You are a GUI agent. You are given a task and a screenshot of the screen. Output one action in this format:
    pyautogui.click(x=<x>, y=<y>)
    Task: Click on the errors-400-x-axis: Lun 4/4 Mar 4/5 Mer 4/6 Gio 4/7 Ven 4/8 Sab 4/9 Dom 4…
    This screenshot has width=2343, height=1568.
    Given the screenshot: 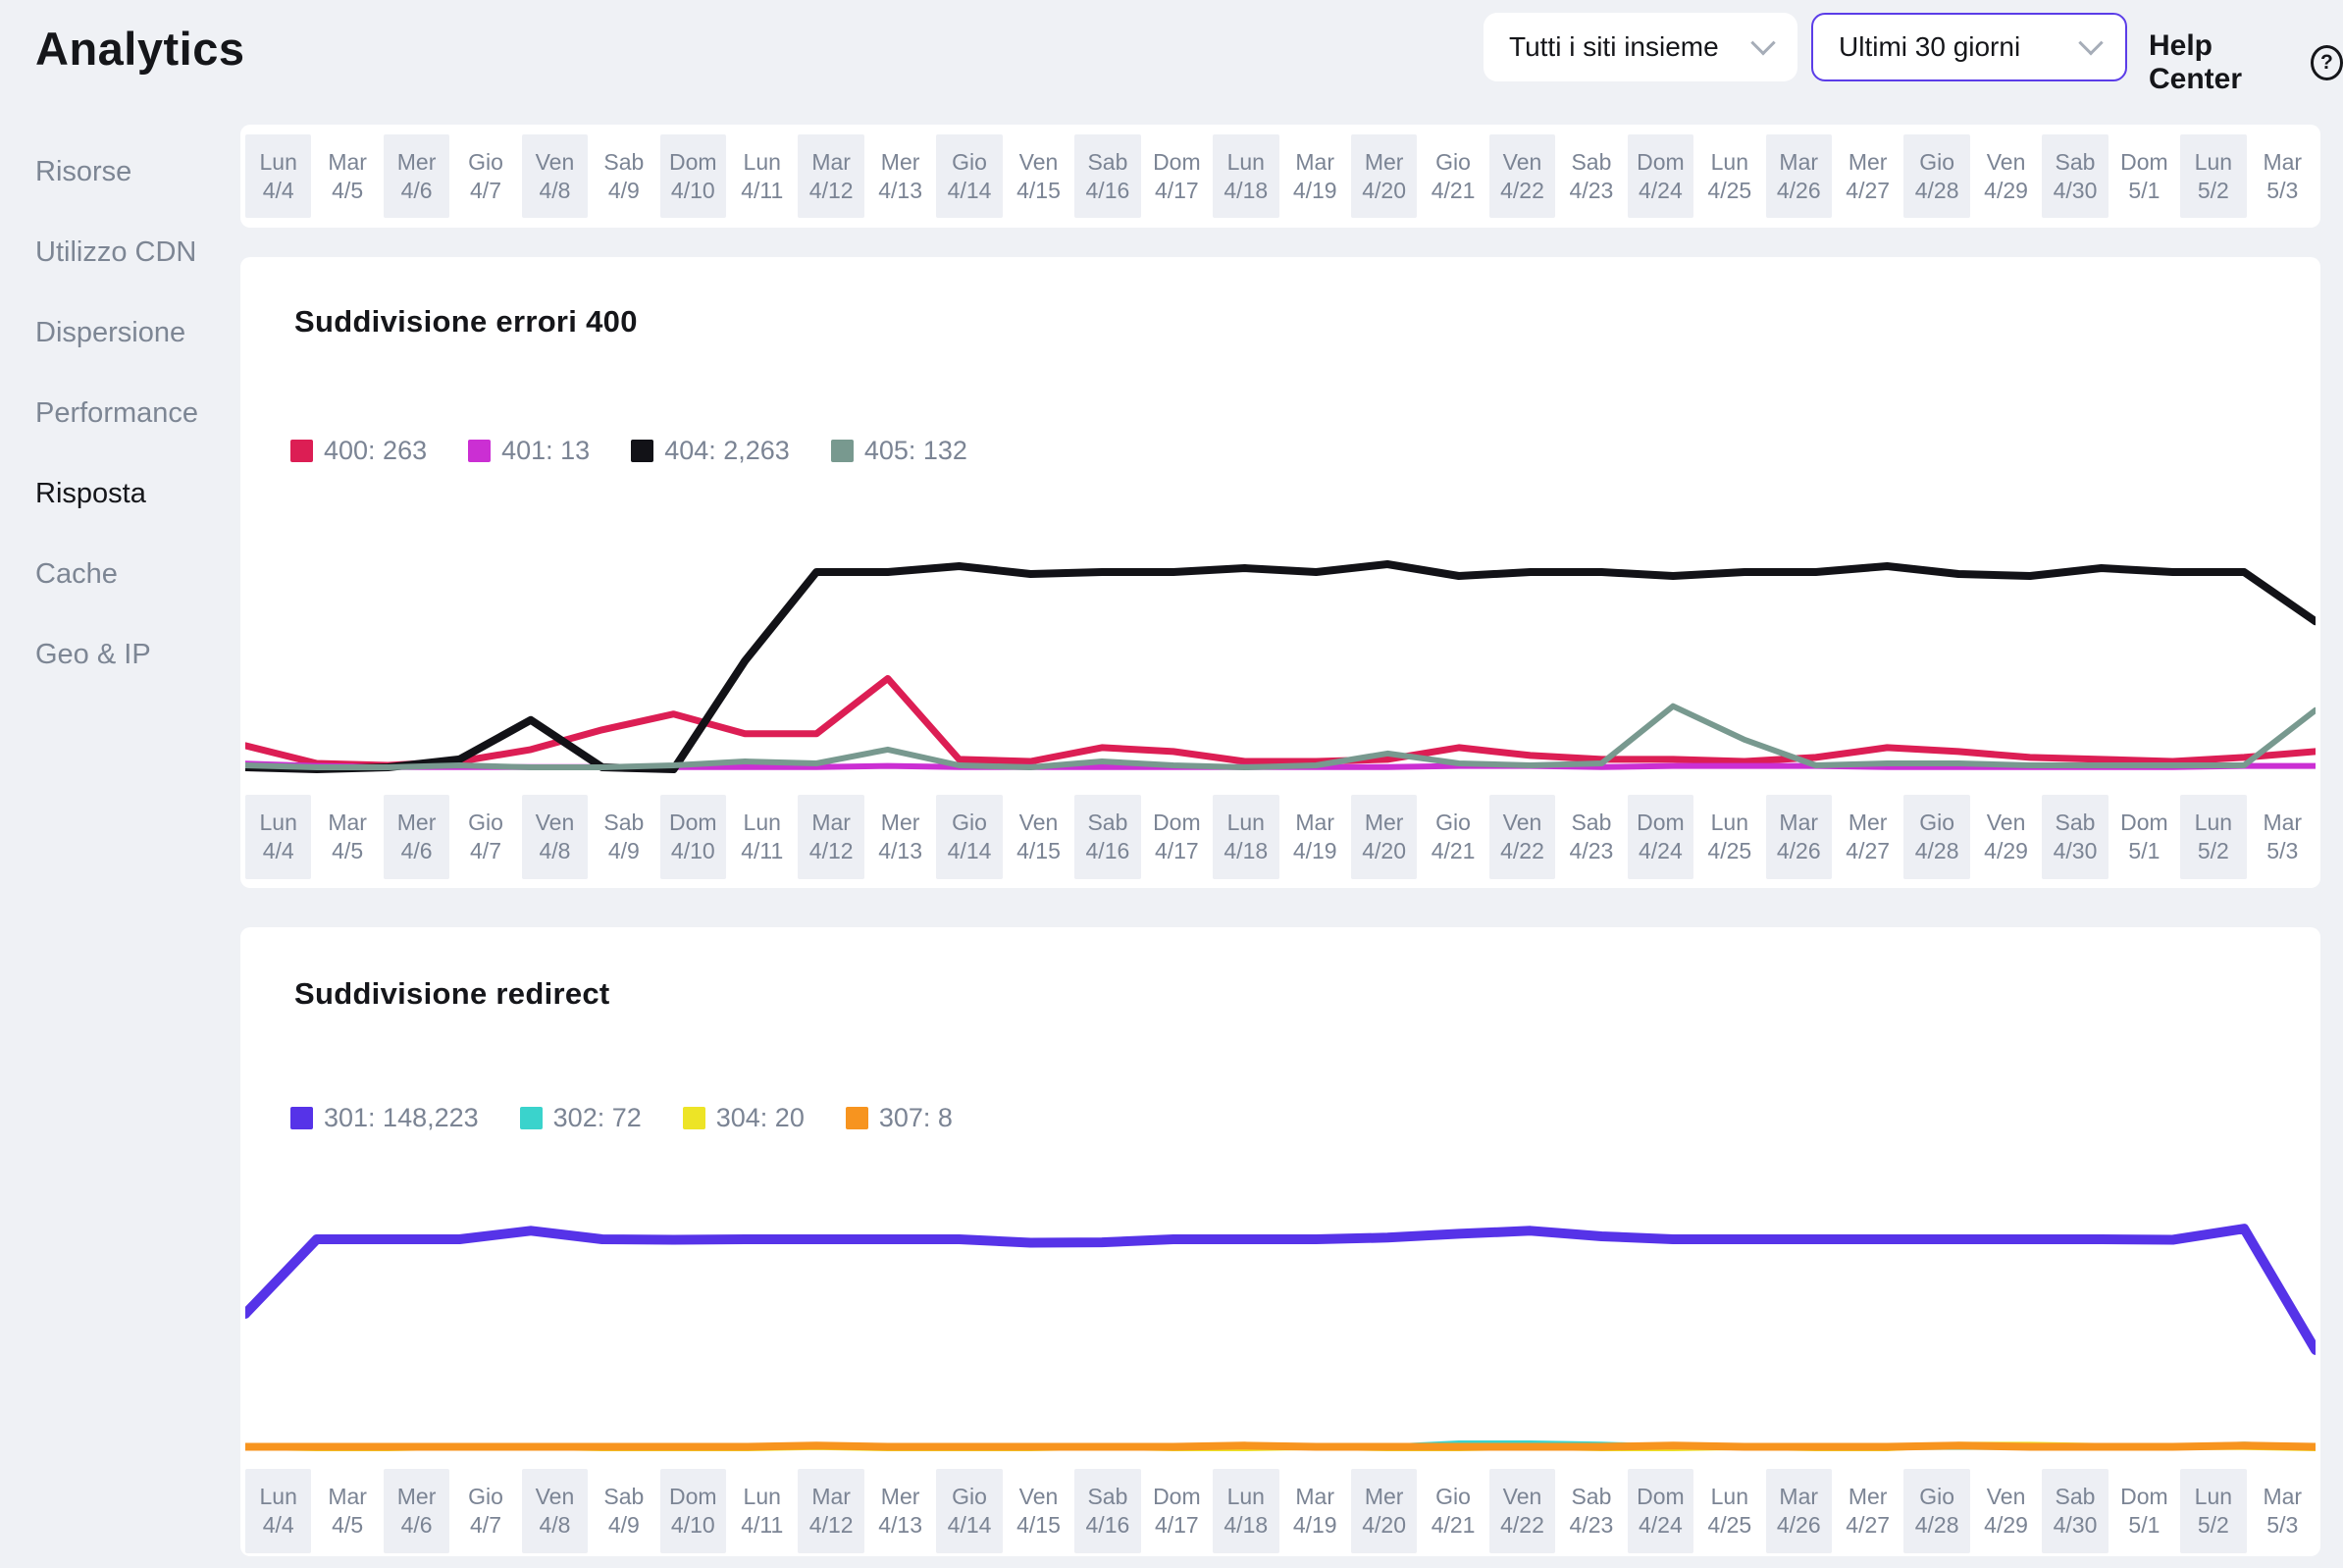 What is the action you would take?
    pyautogui.click(x=1280, y=837)
    